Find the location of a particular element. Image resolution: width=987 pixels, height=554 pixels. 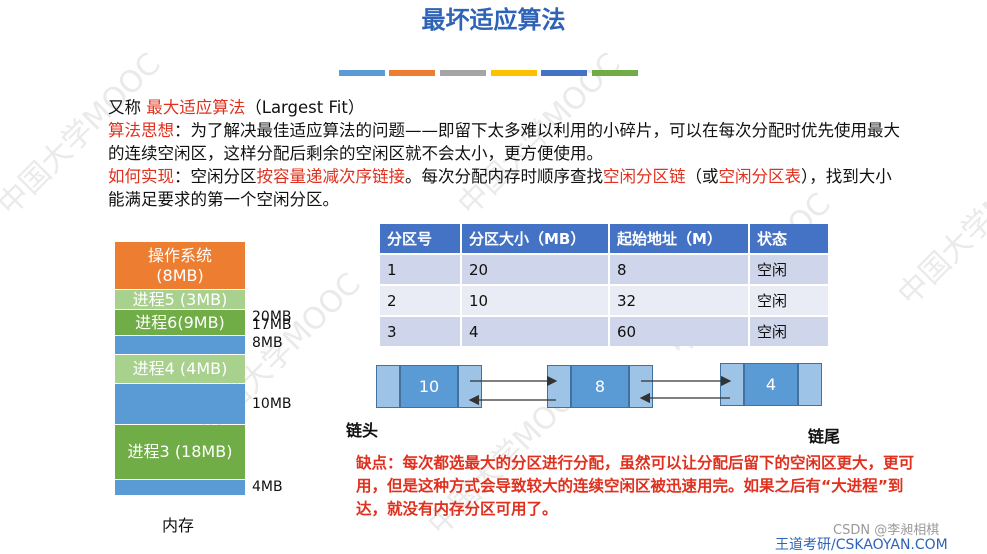

how-text: ：空闲分区 is located at coordinates (215, 176).